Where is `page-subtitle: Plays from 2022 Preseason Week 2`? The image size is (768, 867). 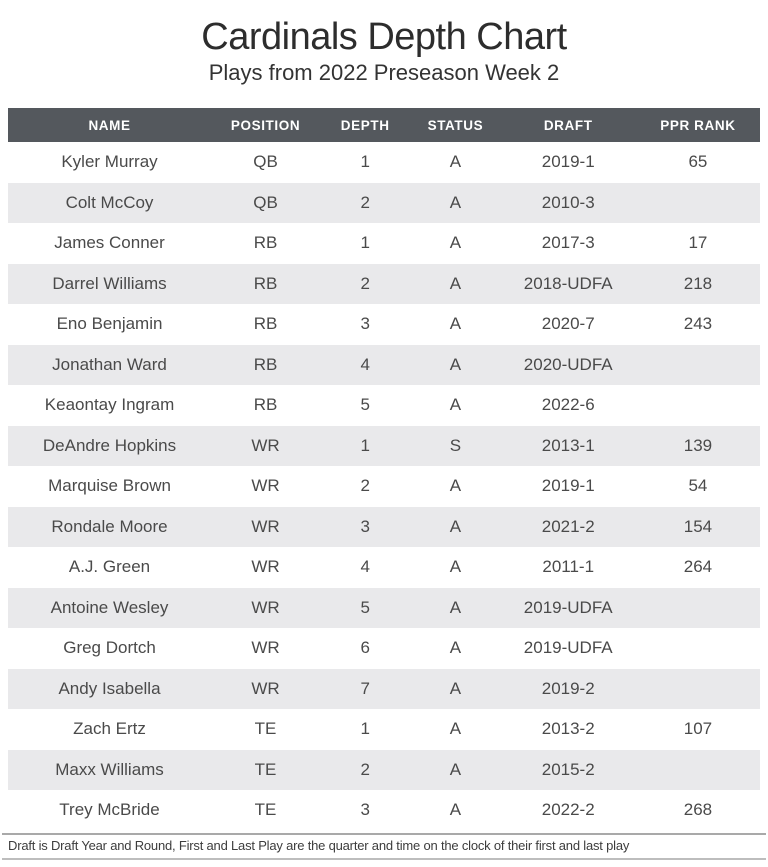
page-subtitle: Plays from 2022 Preseason Week 2 is located at coordinates (384, 72).